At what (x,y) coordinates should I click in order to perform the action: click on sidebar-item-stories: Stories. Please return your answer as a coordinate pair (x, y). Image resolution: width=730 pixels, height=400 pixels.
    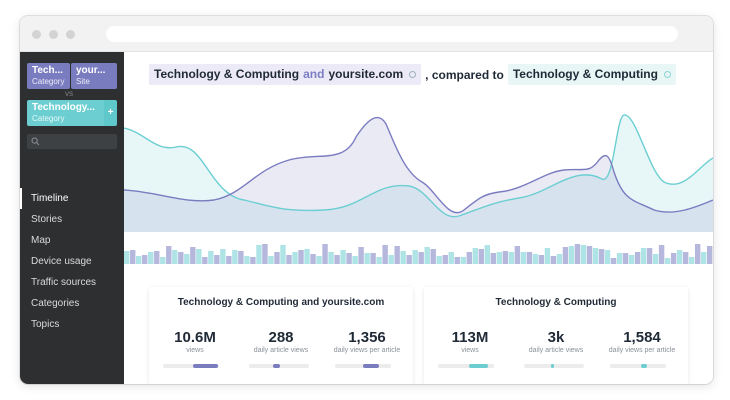
    Looking at the image, I should click on (47, 219).